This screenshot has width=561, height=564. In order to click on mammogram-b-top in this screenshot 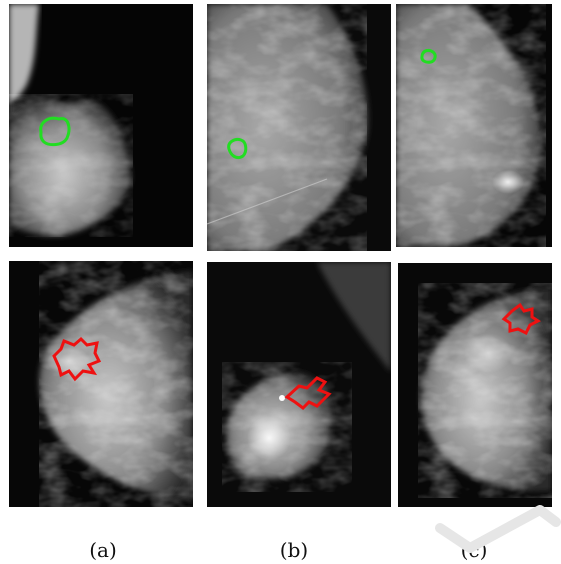, I will do `click(299, 127)`.